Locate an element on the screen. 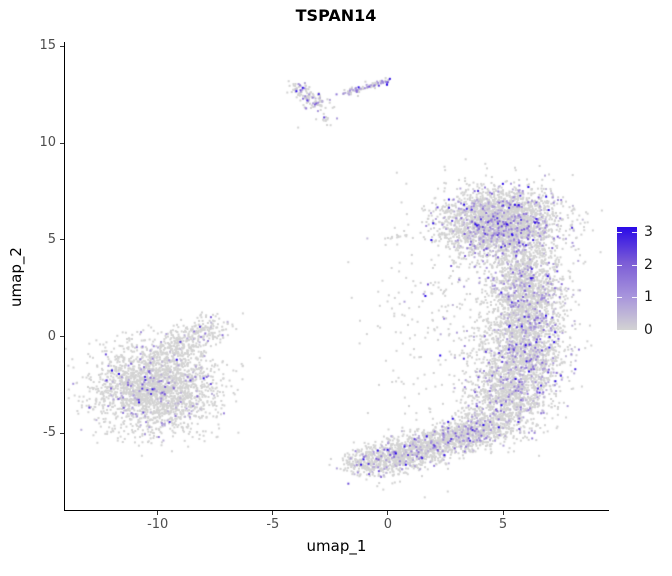  x-tick-label: 5 is located at coordinates (503, 524).